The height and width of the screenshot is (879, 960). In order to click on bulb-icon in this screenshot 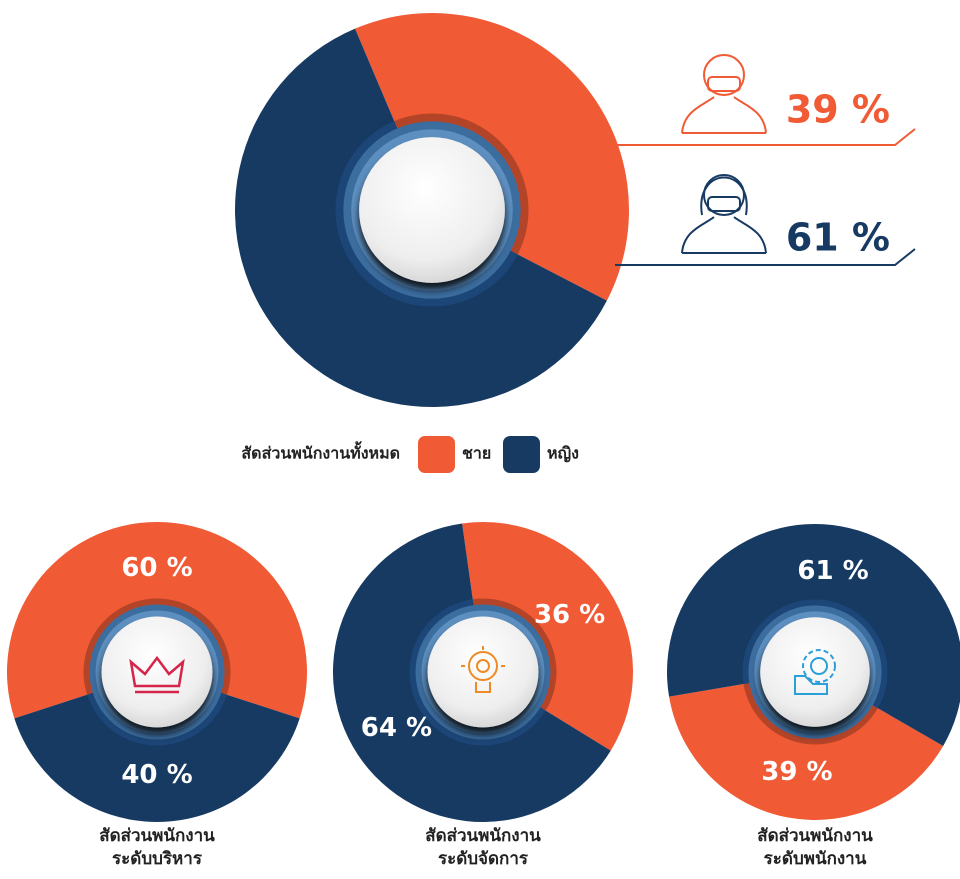, I will do `click(483, 669)`.